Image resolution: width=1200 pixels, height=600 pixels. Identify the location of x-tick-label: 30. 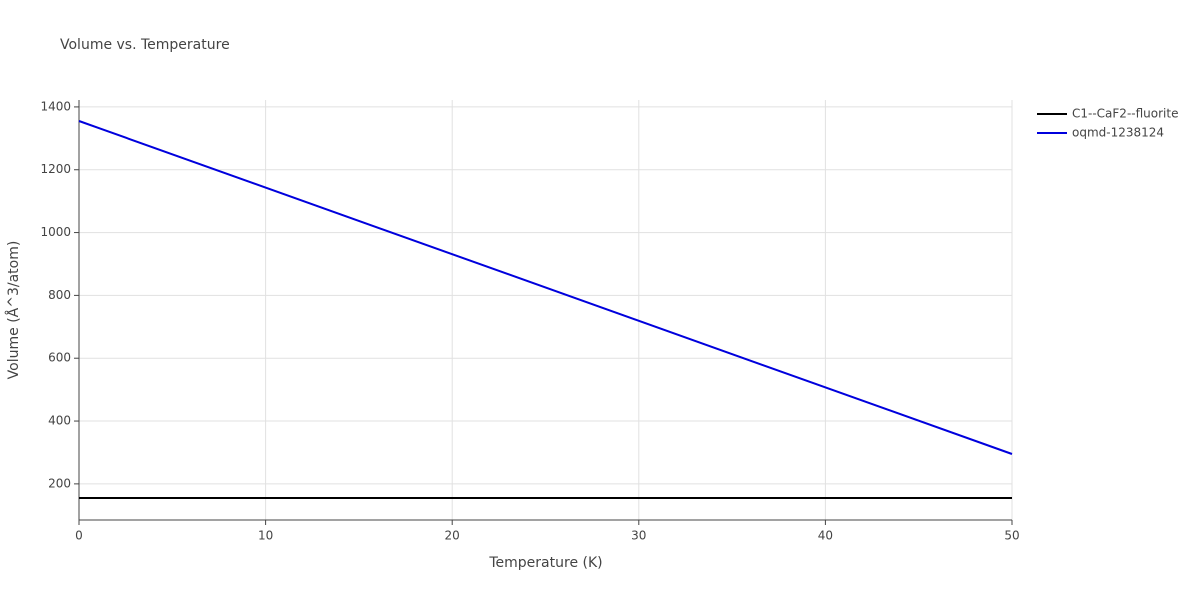
(638, 536).